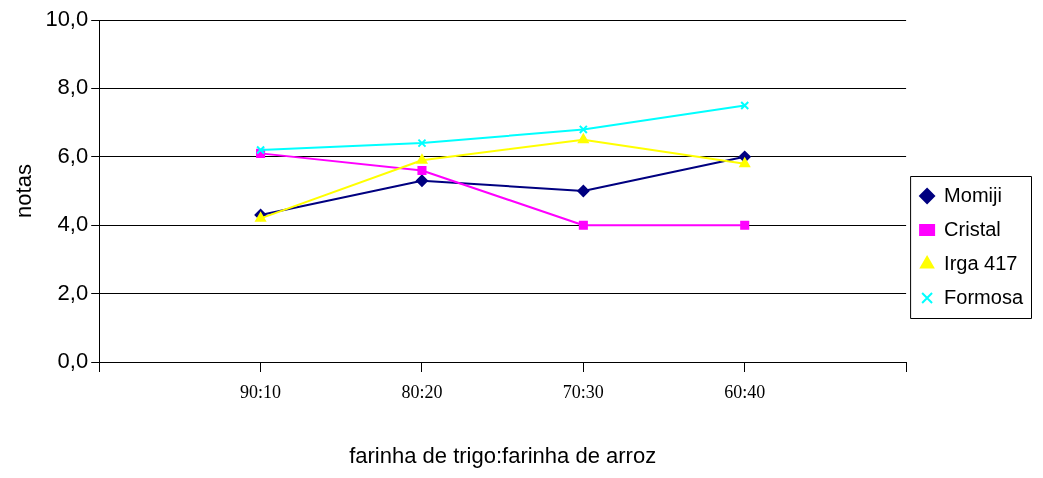 The height and width of the screenshot is (478, 1043). What do you see at coordinates (73, 87) in the screenshot?
I see `y-tick-label: 8,0` at bounding box center [73, 87].